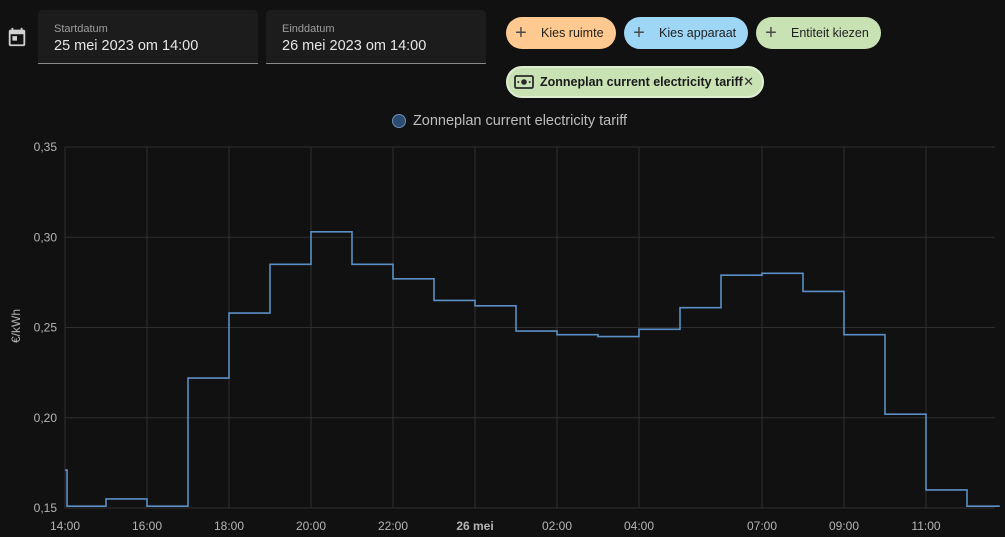 The height and width of the screenshot is (537, 1005). Describe the element at coordinates (641, 82) in the screenshot. I see `selected-entity-label: Zonneplan current electricity tariff` at that location.